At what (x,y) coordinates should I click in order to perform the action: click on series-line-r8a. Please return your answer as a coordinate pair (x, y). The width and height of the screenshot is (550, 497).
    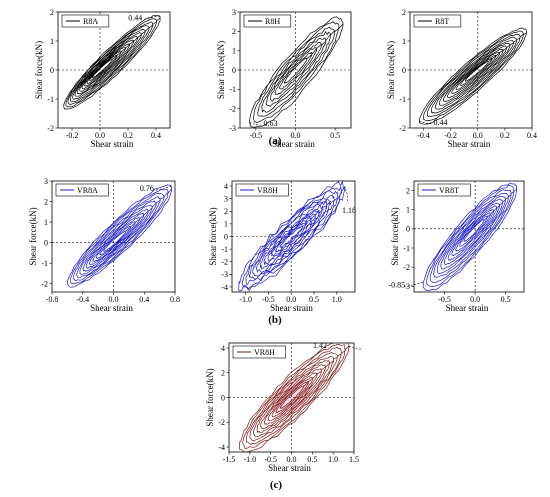
    Looking at the image, I should click on (112, 62).